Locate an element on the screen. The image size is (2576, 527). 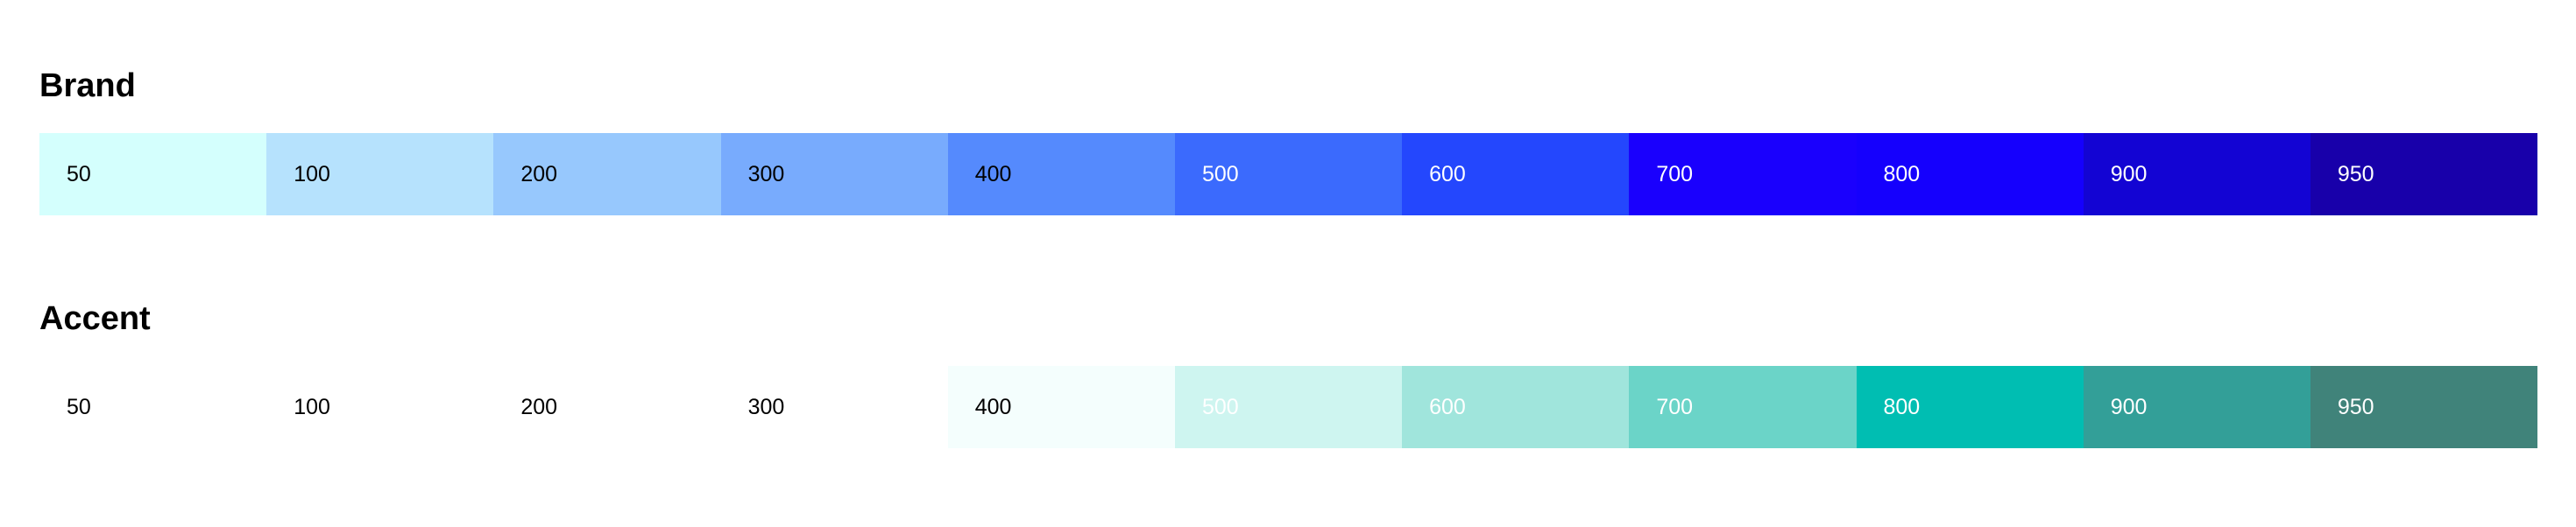
swatch-accent-400: 400 is located at coordinates (1061, 407).